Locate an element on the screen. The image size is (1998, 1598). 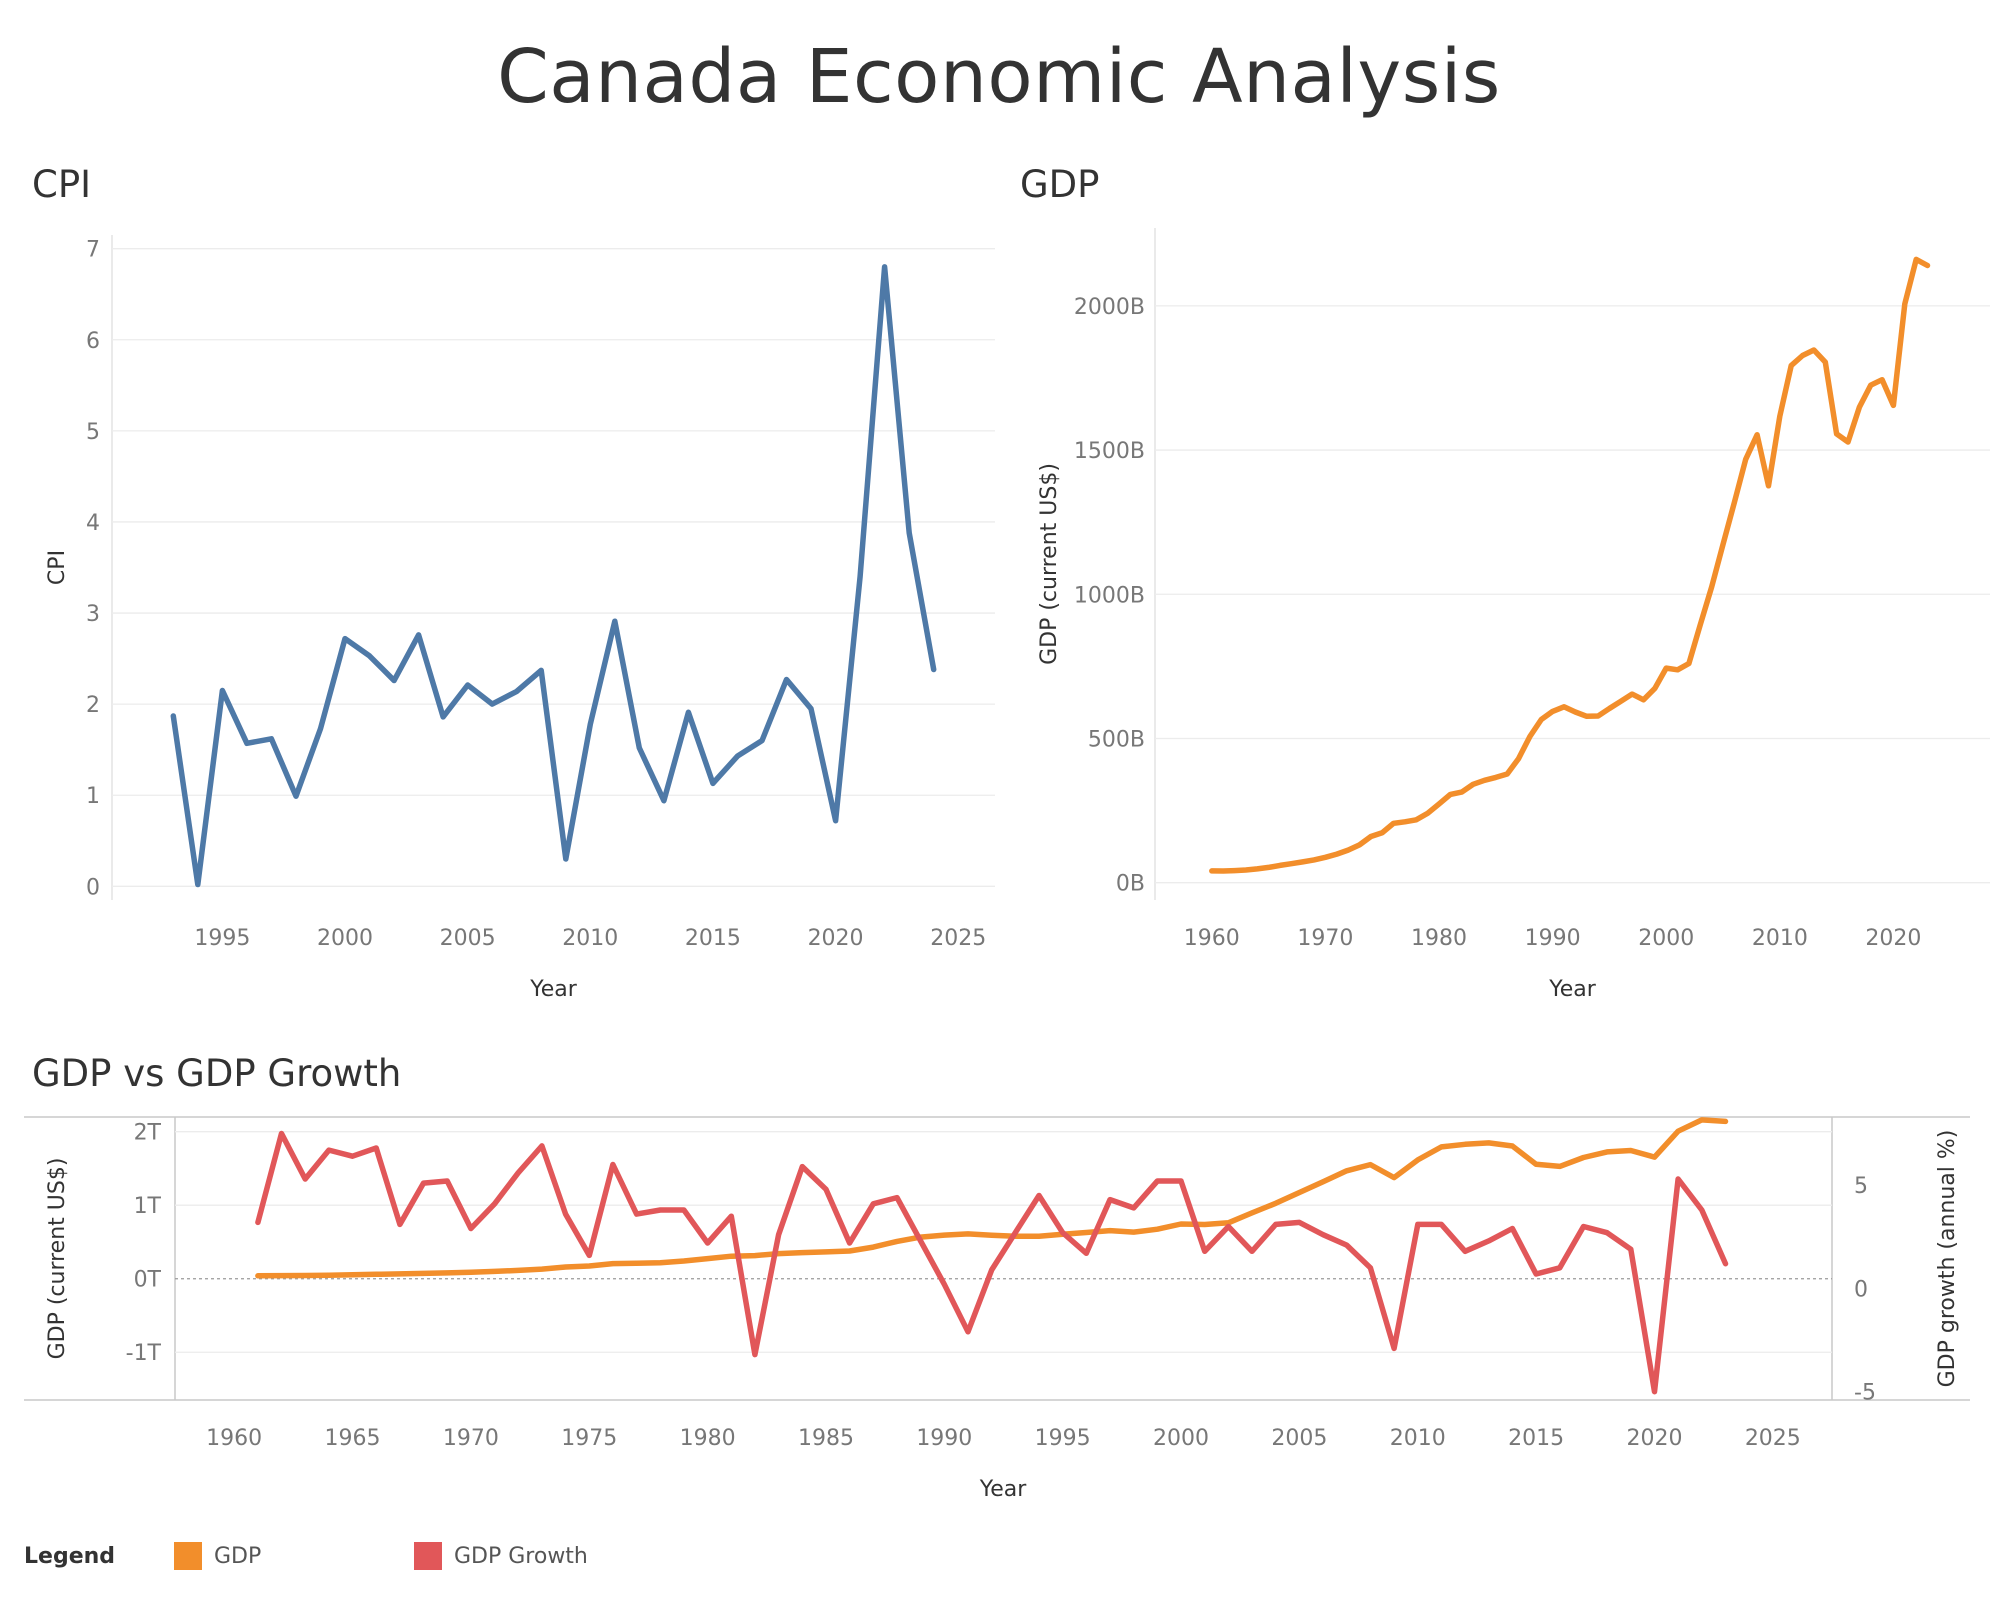
cpi-y-tick-label: 3 is located at coordinates (93, 614).